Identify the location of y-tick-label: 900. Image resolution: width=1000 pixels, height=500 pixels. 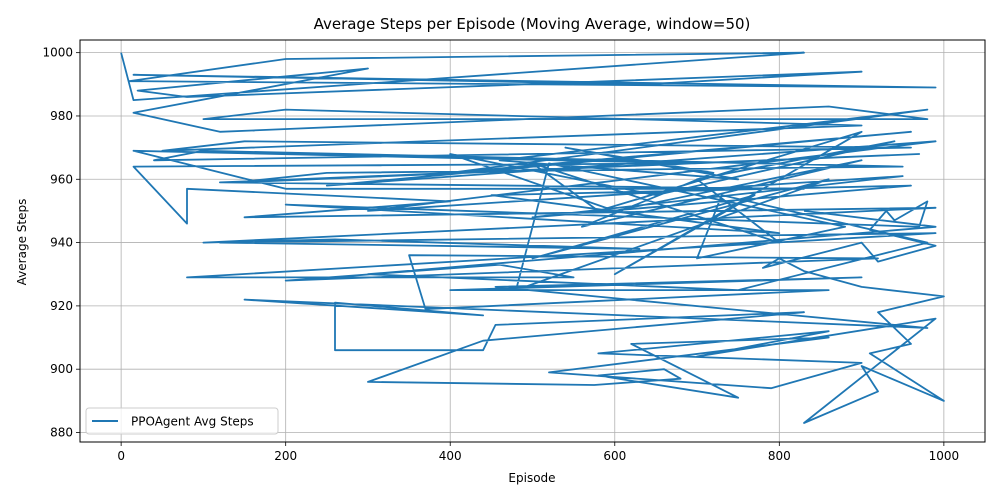
(61, 369).